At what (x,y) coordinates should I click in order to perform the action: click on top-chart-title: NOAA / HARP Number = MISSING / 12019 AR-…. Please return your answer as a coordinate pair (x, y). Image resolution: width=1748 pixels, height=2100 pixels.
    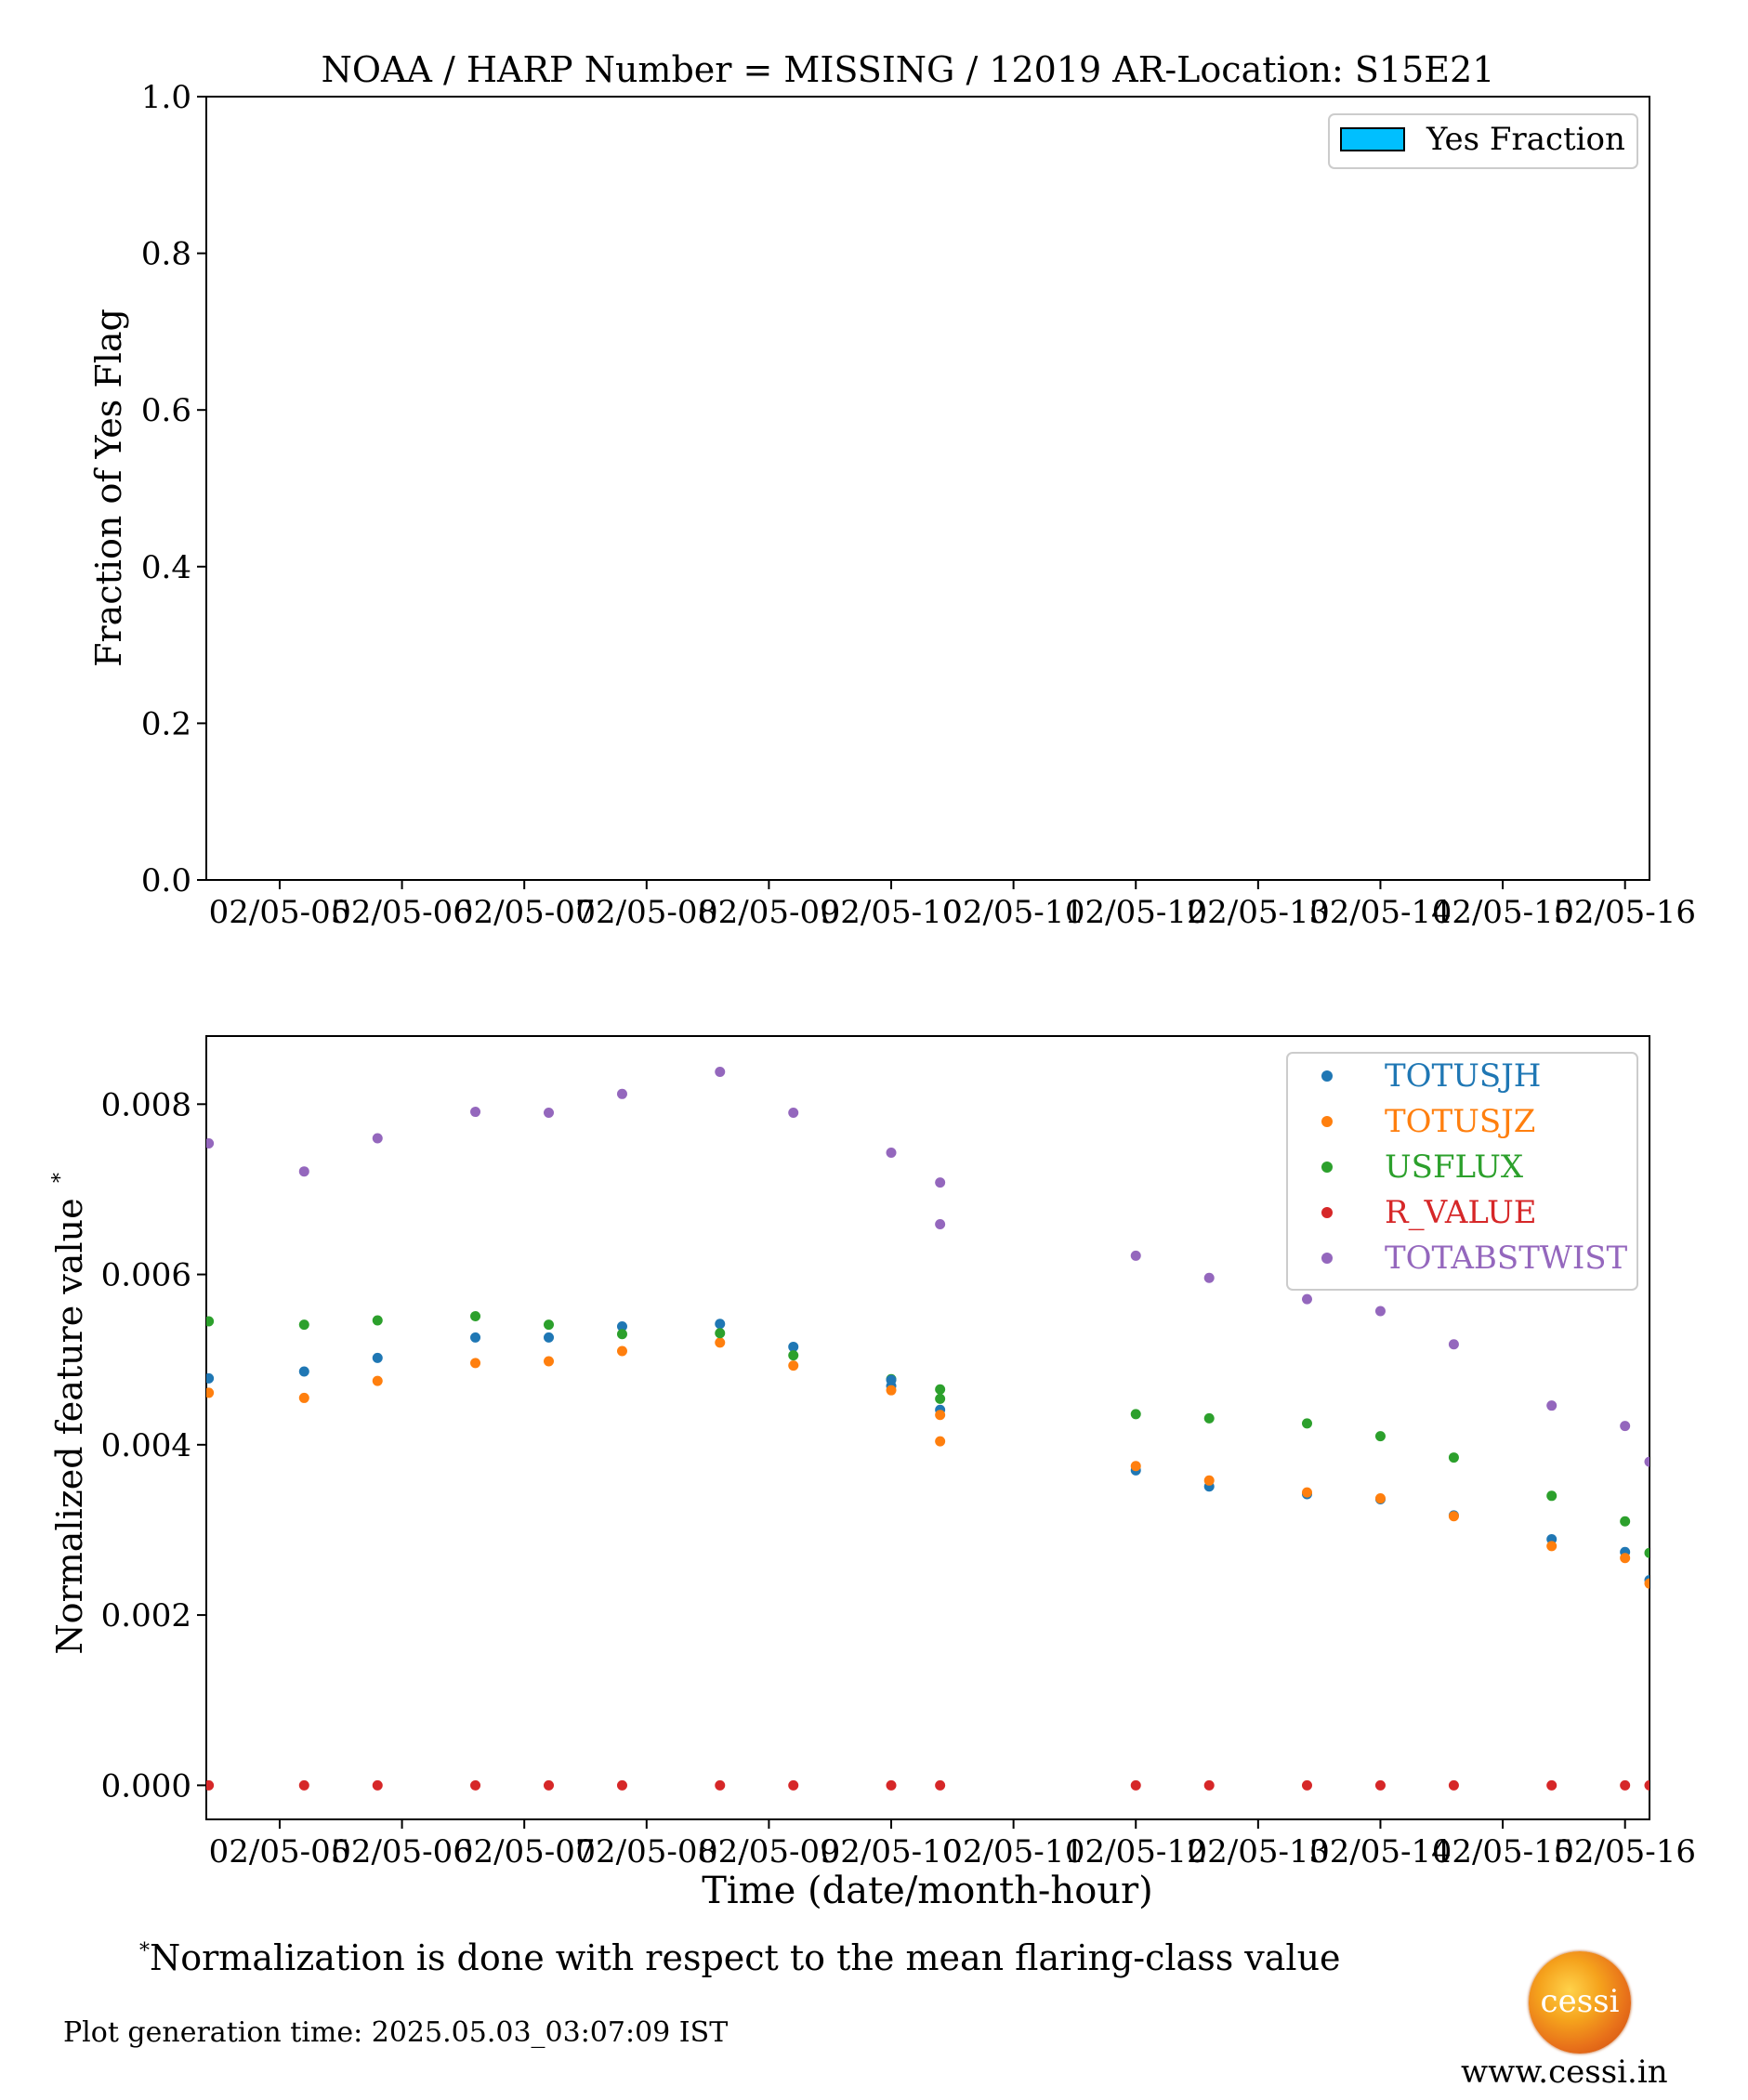
    Looking at the image, I should click on (908, 69).